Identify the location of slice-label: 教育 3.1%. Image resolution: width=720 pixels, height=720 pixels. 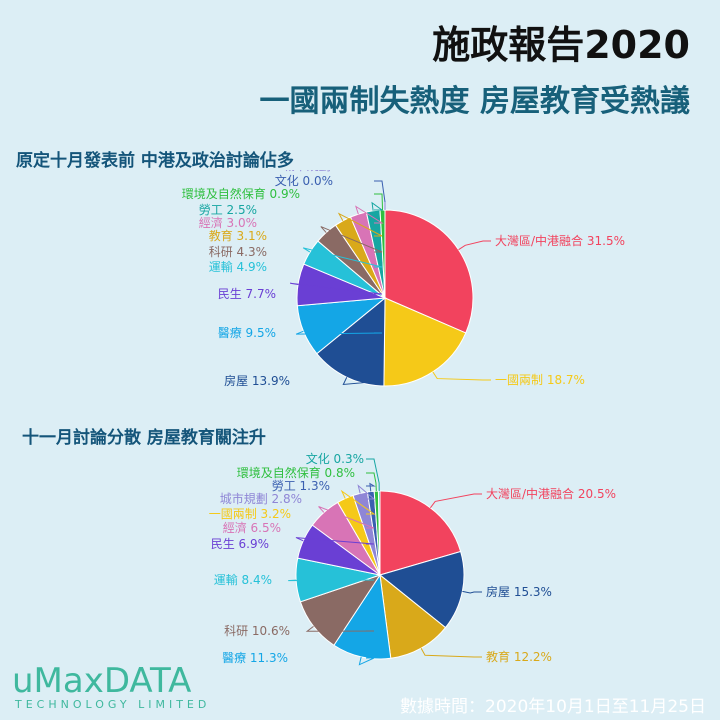
(238, 235).